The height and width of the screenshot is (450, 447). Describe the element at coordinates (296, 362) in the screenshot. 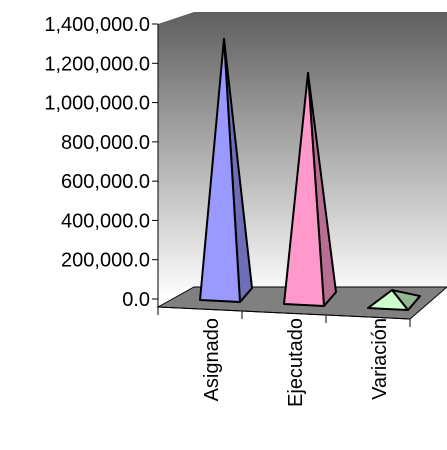

I see `x-tick-label: Ejecutado` at that location.